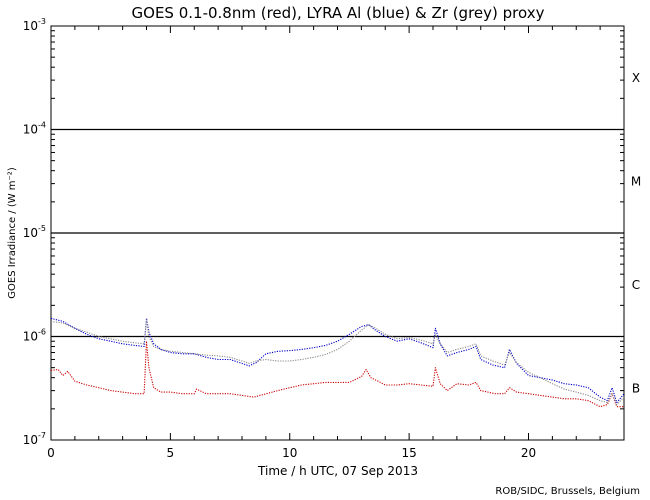  Describe the element at coordinates (51, 453) in the screenshot. I see `x-tick-label: 0` at that location.